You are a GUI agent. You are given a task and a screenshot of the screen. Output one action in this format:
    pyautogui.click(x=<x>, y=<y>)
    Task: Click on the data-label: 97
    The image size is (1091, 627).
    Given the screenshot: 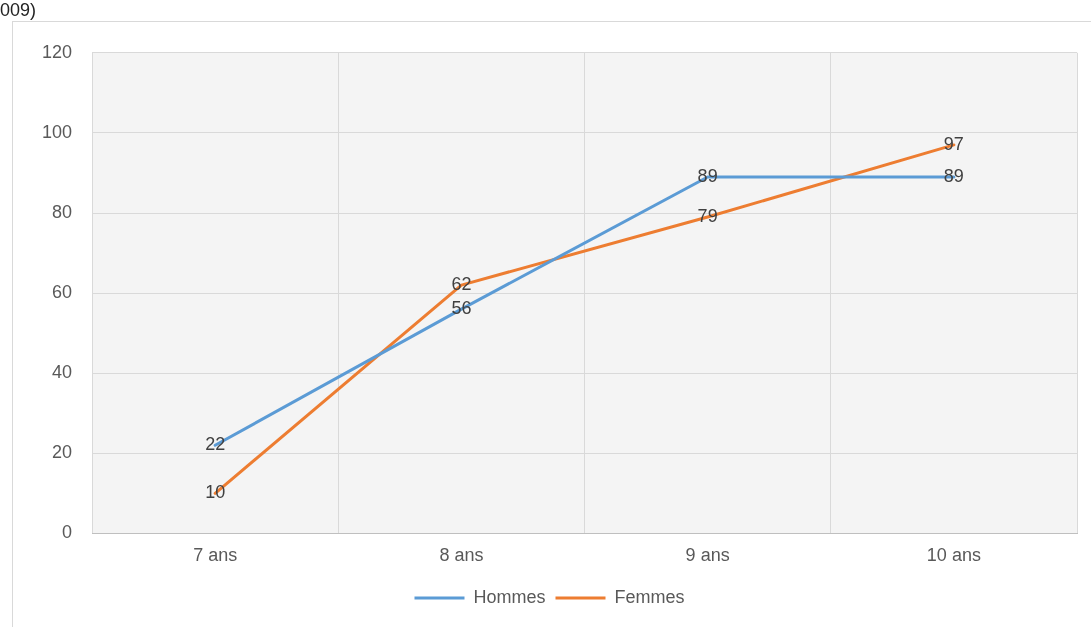 What is the action you would take?
    pyautogui.click(x=953, y=143)
    